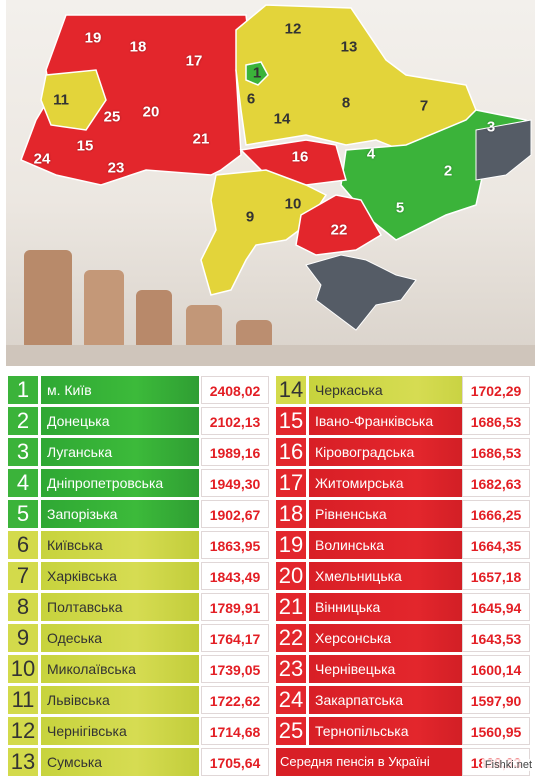 The width and height of the screenshot is (541, 777). Describe the element at coordinates (369, 762) in the screenshot. I see `average-label: Середня пенсія в Україні` at that location.